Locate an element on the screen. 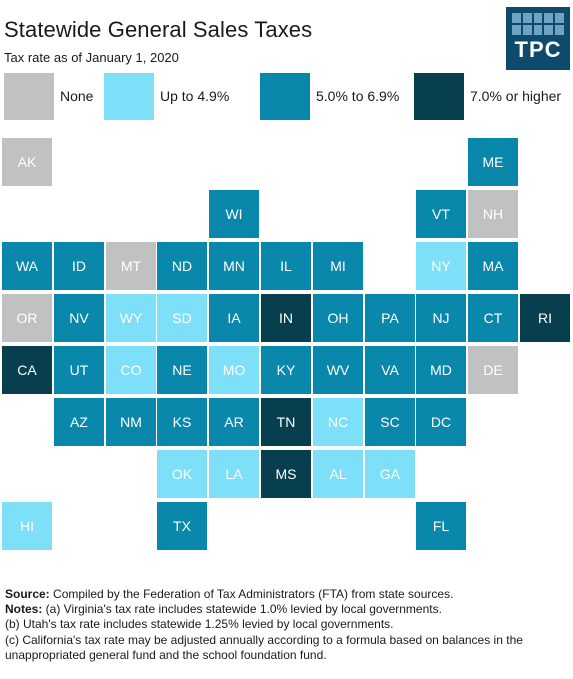 This screenshot has height=679, width=573. state-tile-dc: DC is located at coordinates (441, 422).